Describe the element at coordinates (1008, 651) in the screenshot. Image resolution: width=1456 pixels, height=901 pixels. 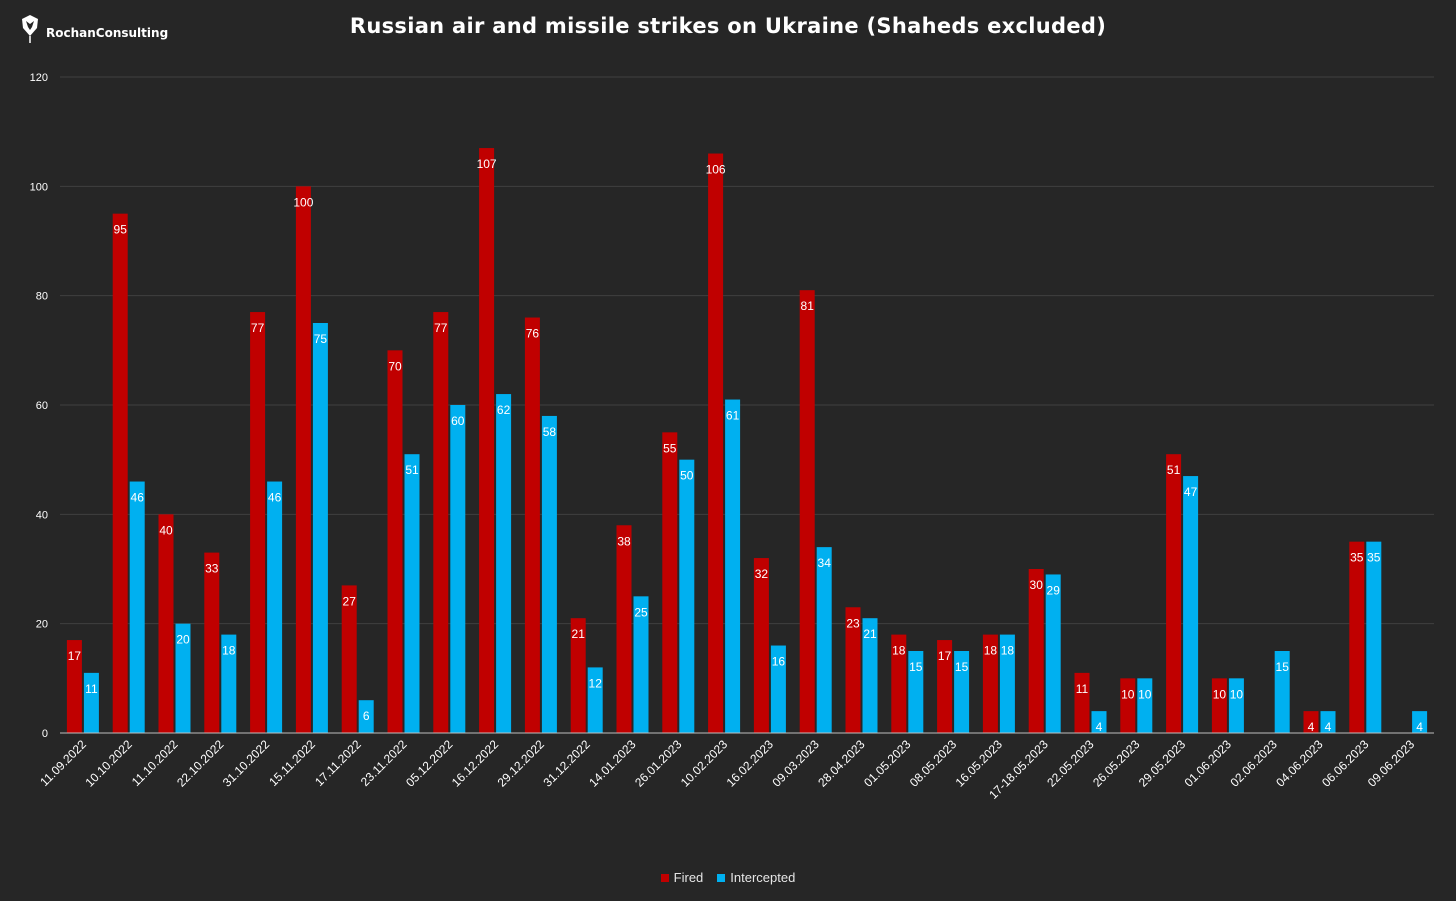
I see `data-label-intercepted: 18` at that location.